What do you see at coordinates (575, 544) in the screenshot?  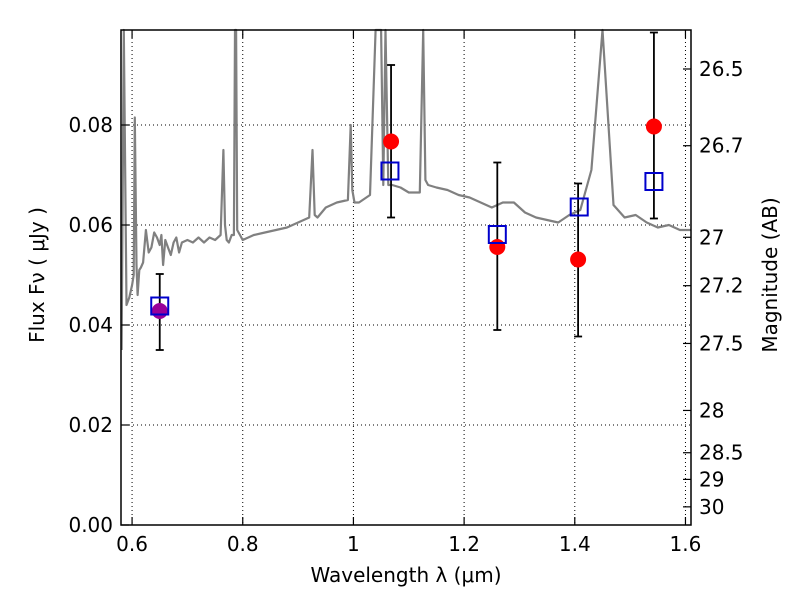 I see `x-tick-label: 1.4` at bounding box center [575, 544].